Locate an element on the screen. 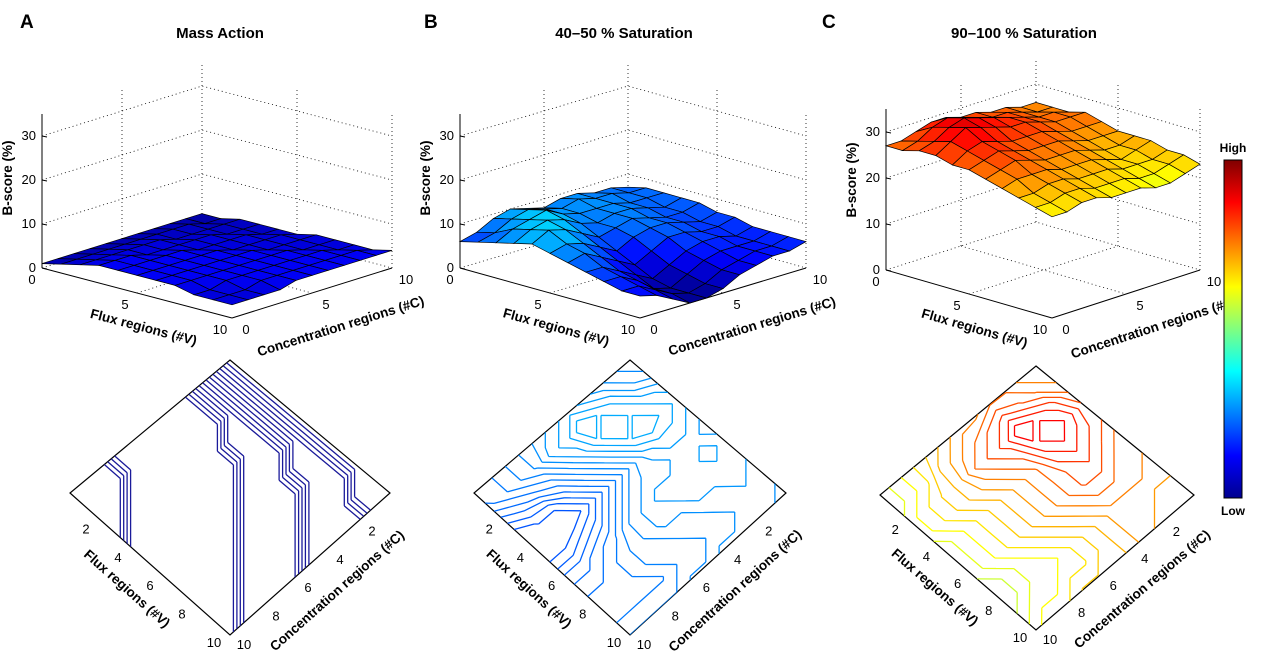 The image size is (1262, 655). contour-x-tick-label: 4 is located at coordinates (1144, 558).